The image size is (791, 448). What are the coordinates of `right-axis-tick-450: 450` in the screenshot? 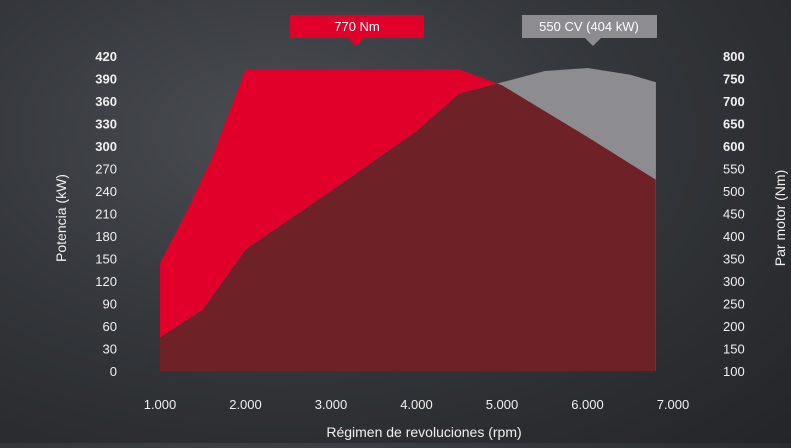 It's located at (734, 214).